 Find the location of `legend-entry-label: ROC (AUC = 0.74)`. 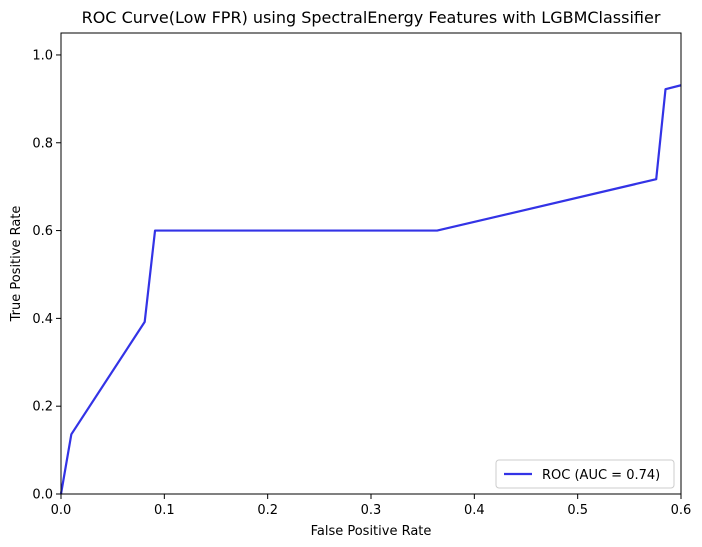

legend-entry-label: ROC (AUC = 0.74) is located at coordinates (601, 475).